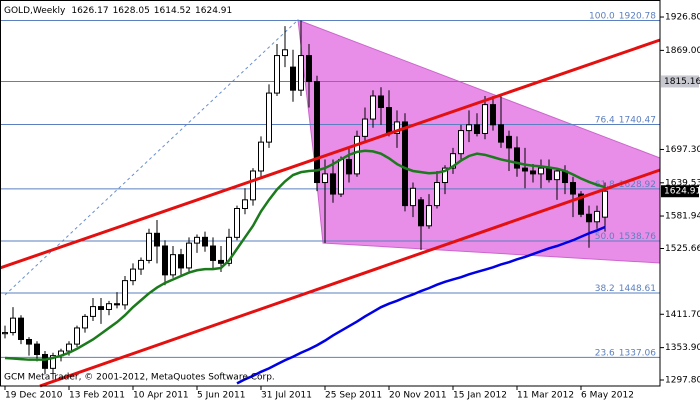 The image size is (700, 402). What do you see at coordinates (682, 249) in the screenshot?
I see `y-tick-label: 1525.66` at bounding box center [682, 249].